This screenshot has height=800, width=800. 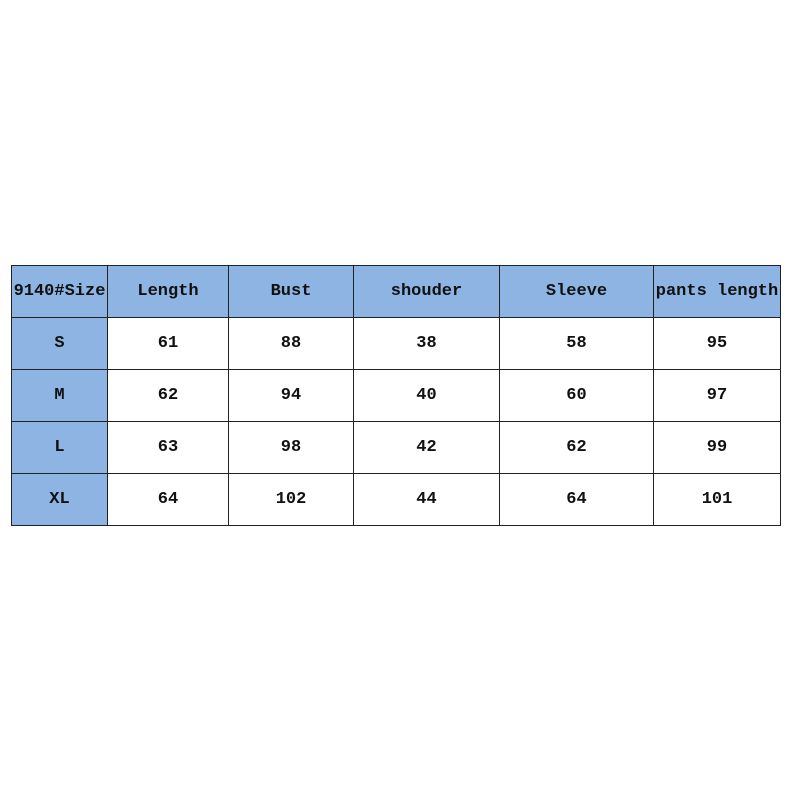 I want to click on table-cell: 101, so click(x=717, y=499).